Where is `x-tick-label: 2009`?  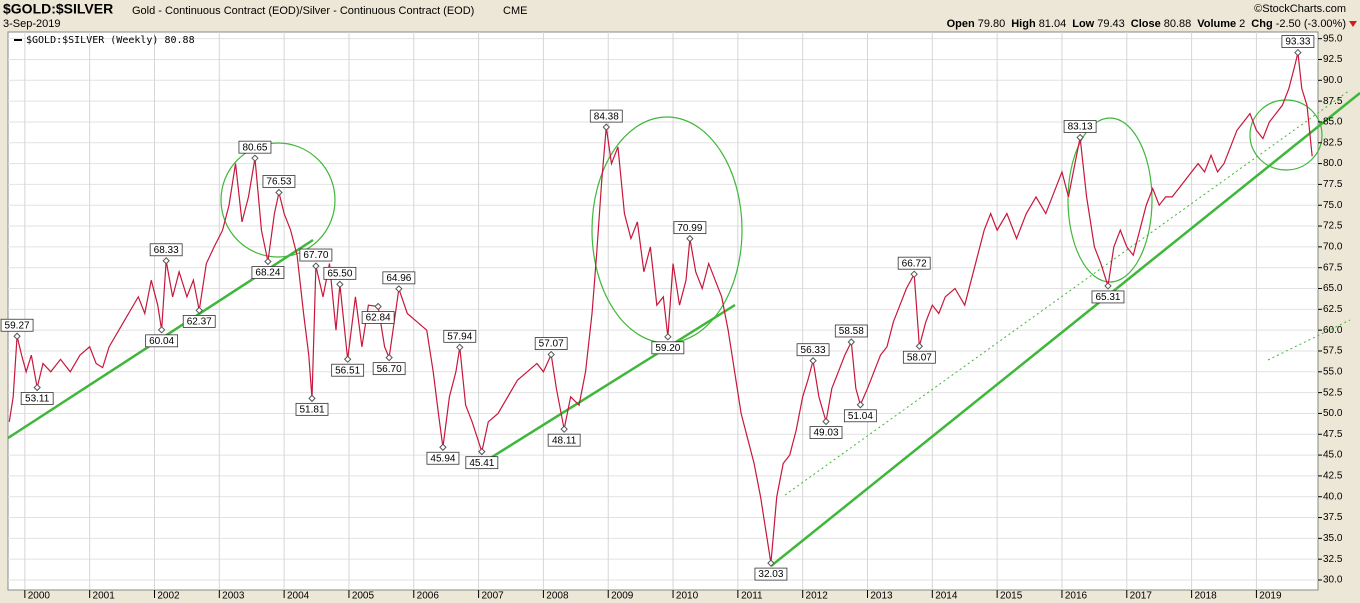
x-tick-label: 2009 is located at coordinates (622, 596).